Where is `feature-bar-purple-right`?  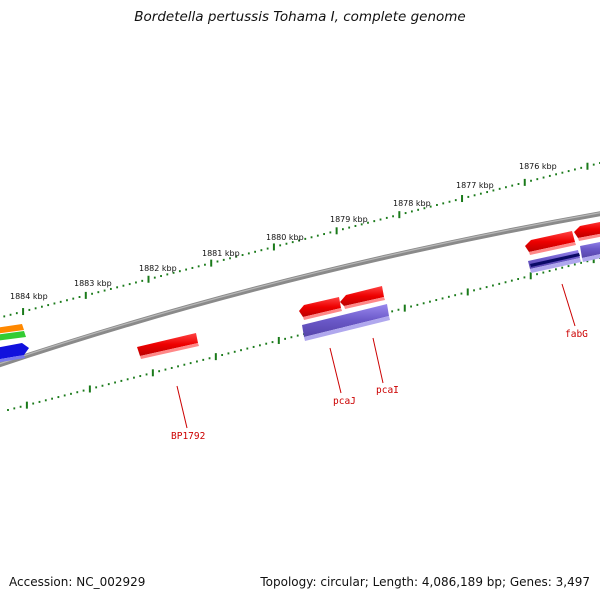 feature-bar-purple-right is located at coordinates (590, 252).